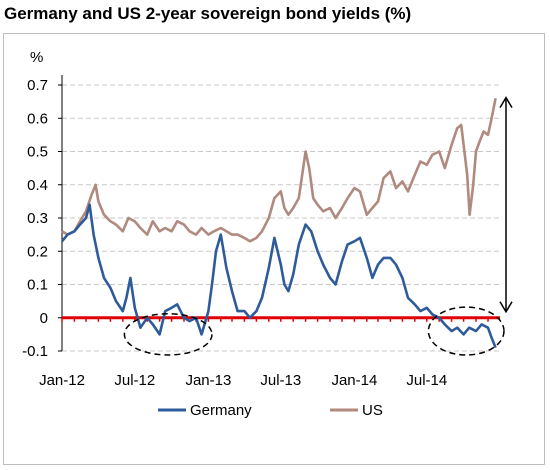 The image size is (550, 470). Describe the element at coordinates (221, 410) in the screenshot. I see `legend-label-germany: Germany` at that location.